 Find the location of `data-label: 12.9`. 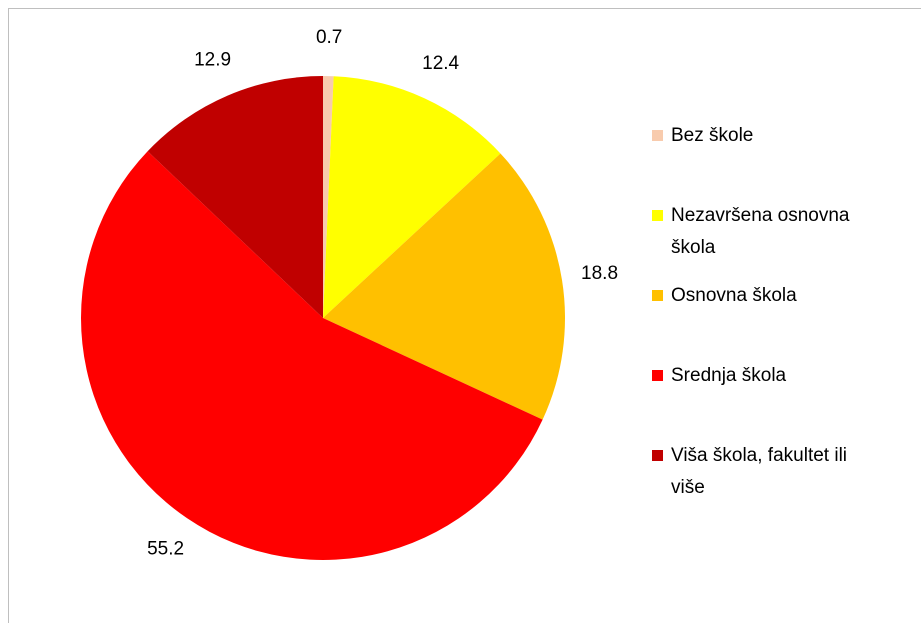

data-label: 12.9 is located at coordinates (212, 60).